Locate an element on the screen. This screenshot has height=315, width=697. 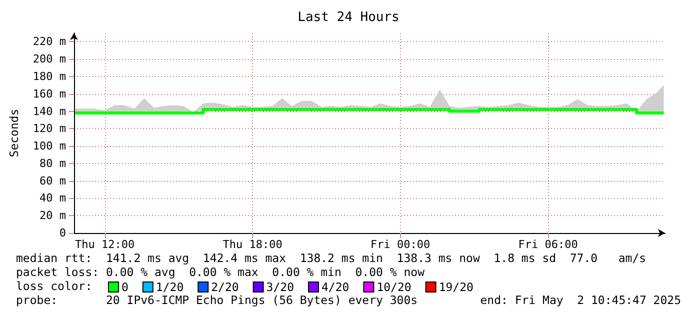
text: probe: 20 IPv6-ICMP Echo Pings (56 Bytes) every 300s is located at coordinates (217, 300).